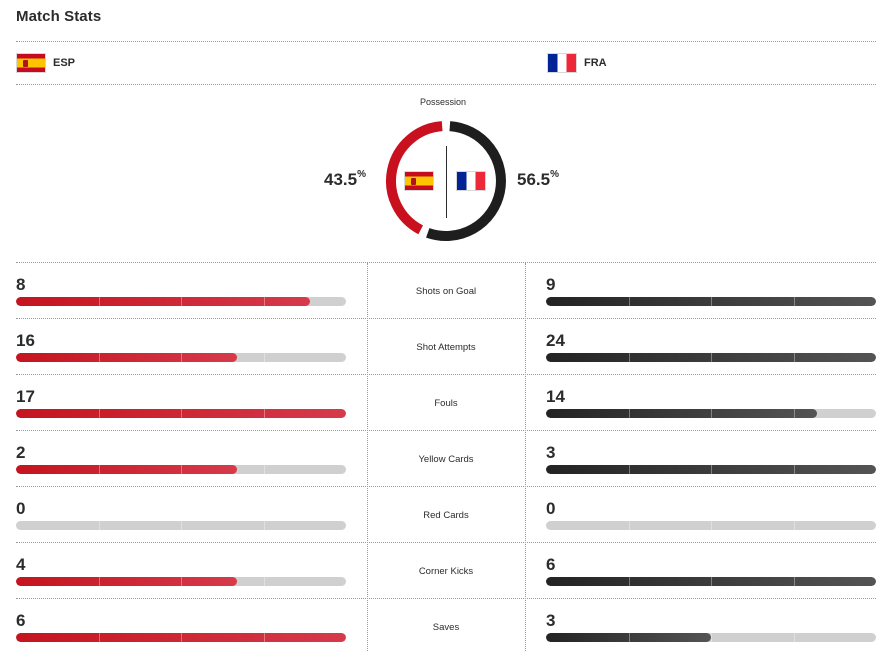 The height and width of the screenshot is (651, 886). What do you see at coordinates (446, 63) in the screenshot?
I see `teams-header: ESP FRA` at bounding box center [446, 63].